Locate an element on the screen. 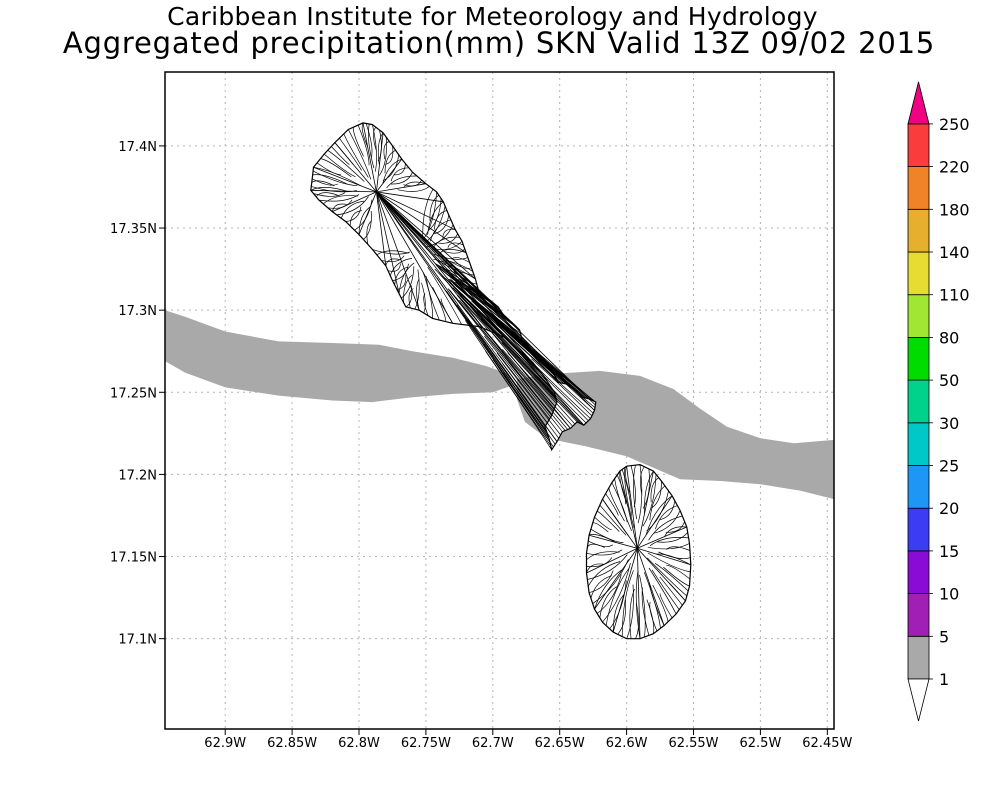 Image resolution: width=1000 pixels, height=800 pixels. y-tick-label: 17.15N is located at coordinates (133, 558).